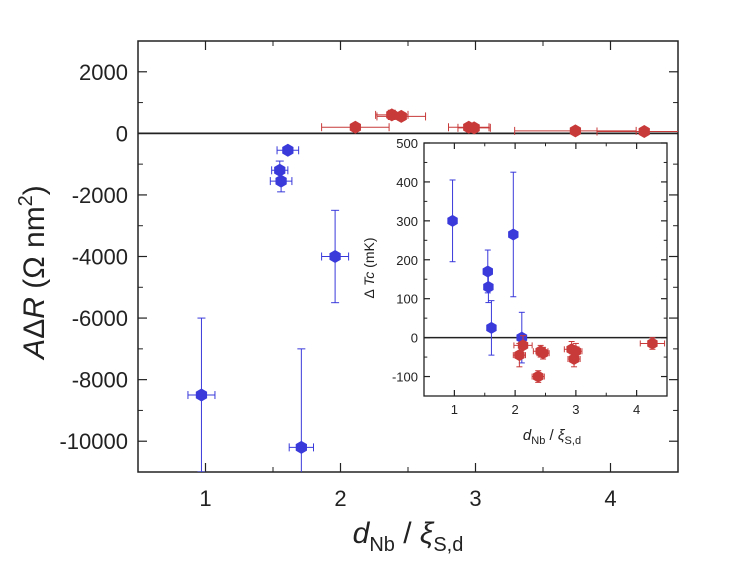 Image resolution: width=747 pixels, height=561 pixels. Describe the element at coordinates (205, 498) in the screenshot. I see `main-x-tick-label: 1` at that location.